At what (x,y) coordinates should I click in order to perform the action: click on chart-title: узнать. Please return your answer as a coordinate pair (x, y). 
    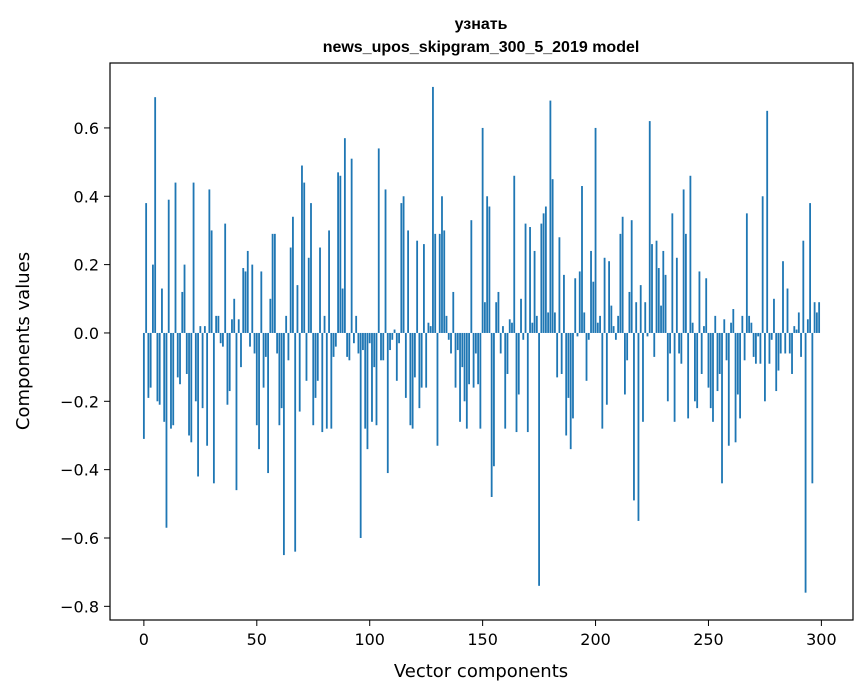
    Looking at the image, I should click on (481, 24).